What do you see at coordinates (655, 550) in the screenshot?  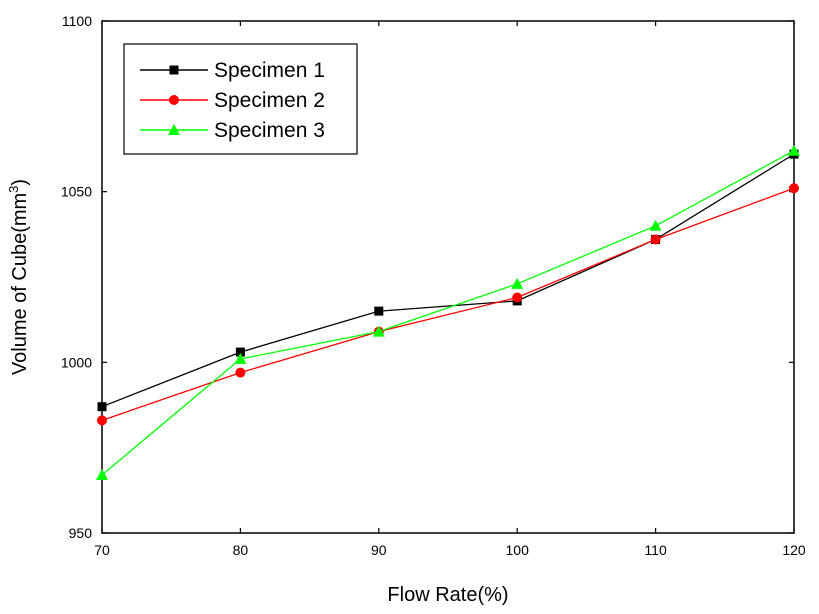 I see `x-tick-label: 110` at bounding box center [655, 550].